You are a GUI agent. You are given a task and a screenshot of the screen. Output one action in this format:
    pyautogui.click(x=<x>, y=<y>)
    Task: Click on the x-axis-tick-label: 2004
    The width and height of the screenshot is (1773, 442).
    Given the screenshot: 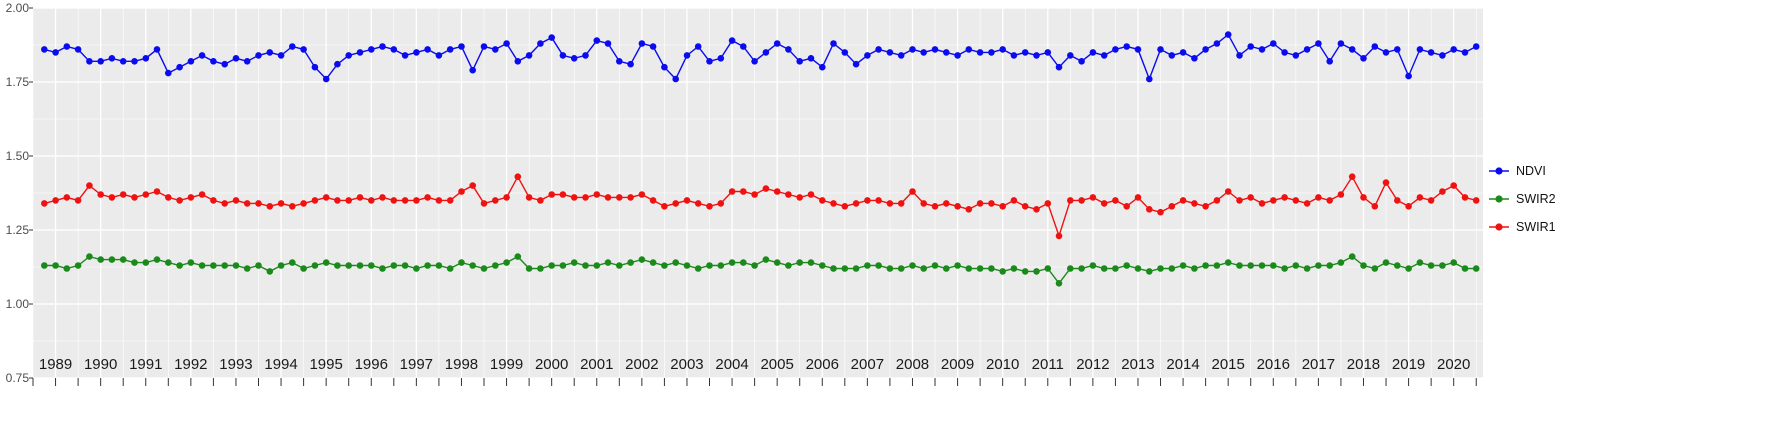 What is the action you would take?
    pyautogui.click(x=731, y=364)
    